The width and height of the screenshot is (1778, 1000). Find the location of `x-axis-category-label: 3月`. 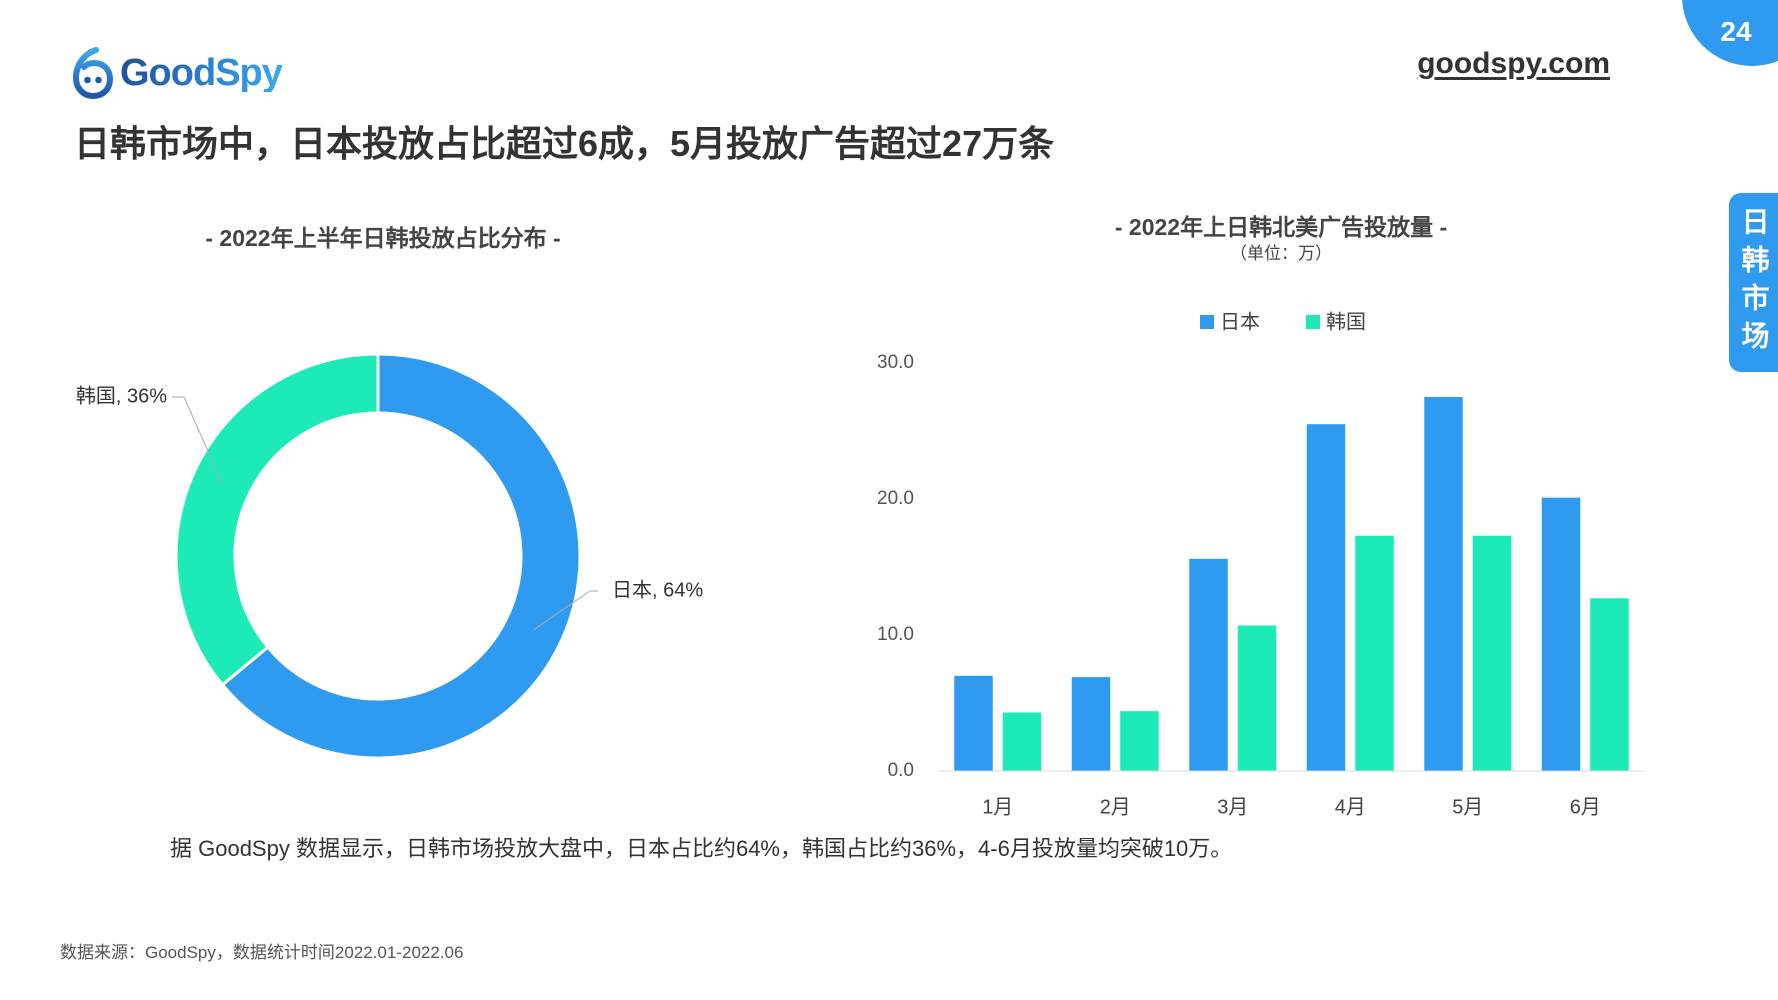

x-axis-category-label: 3月 is located at coordinates (1232, 807).